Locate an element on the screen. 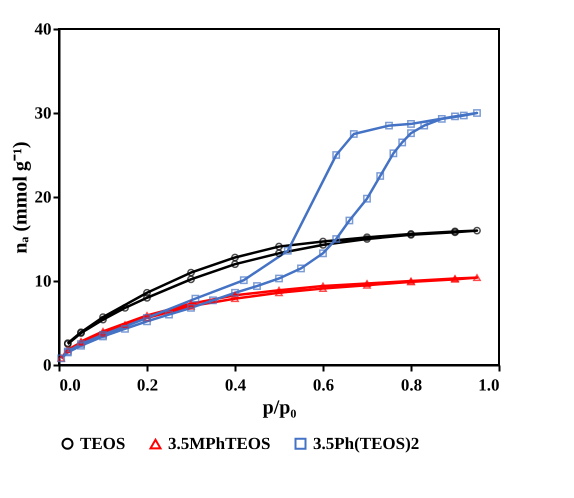 The height and width of the screenshot is (498, 574). x-tick-label: 0.0 is located at coordinates (70, 385).